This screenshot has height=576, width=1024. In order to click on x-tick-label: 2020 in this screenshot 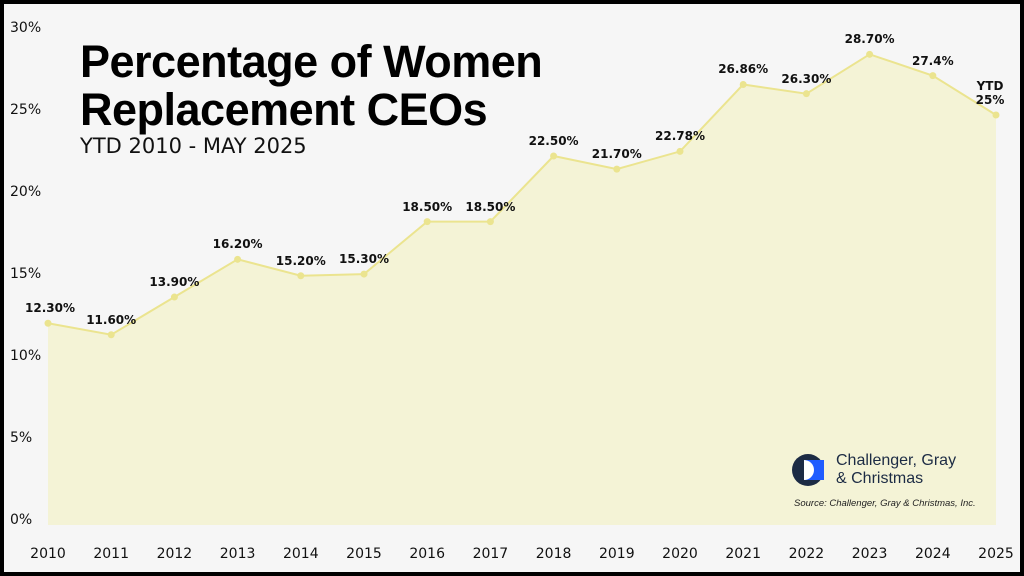, I will do `click(680, 554)`.